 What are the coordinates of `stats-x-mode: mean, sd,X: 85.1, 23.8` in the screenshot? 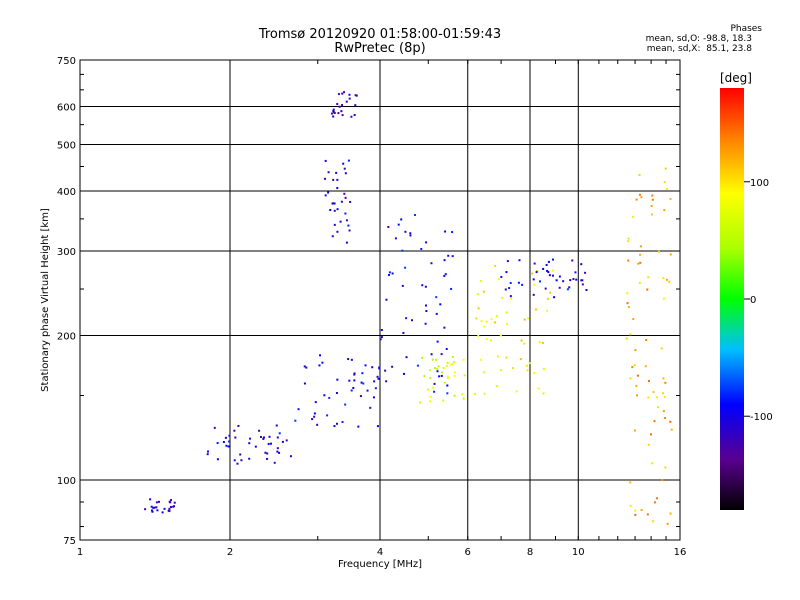 It's located at (699, 49).